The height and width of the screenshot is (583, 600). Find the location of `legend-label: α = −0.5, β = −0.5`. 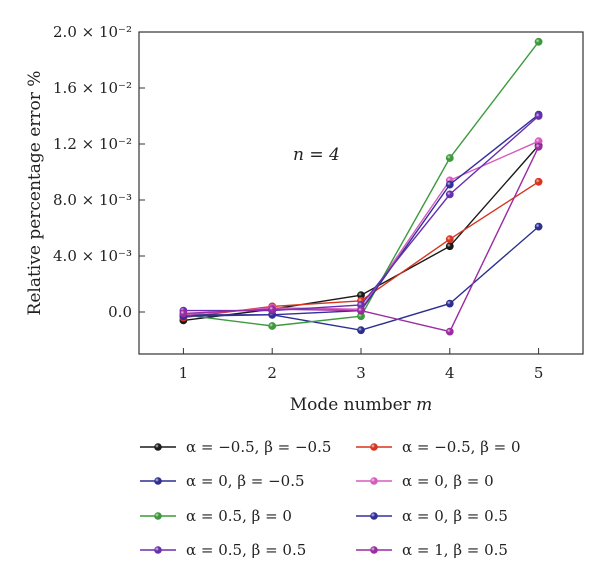

legend-label: α = −0.5, β = −0.5 is located at coordinates (258, 447).